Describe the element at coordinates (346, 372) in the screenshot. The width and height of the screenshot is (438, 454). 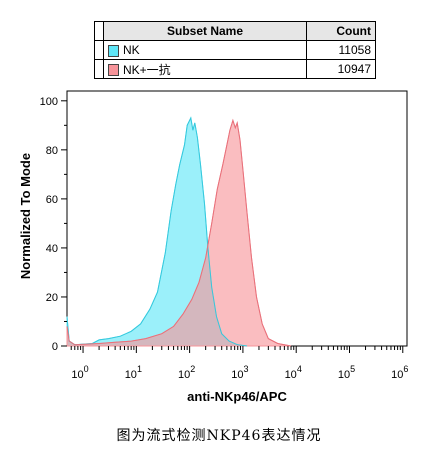
I see `x-tick-label: 10⁵` at that location.